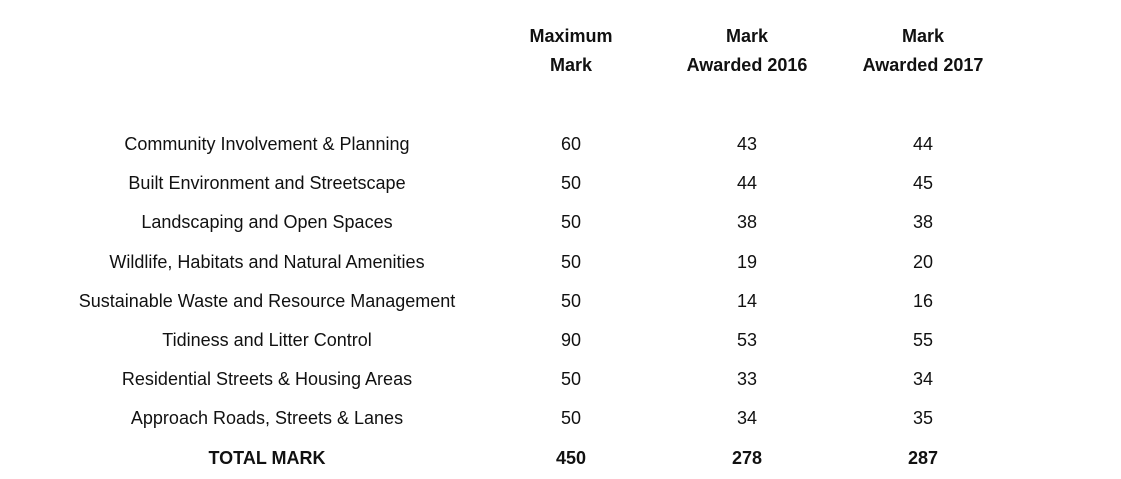 This screenshot has height=479, width=1121. Describe the element at coordinates (747, 36) in the screenshot. I see `header-mark-2016-line1: Mark` at that location.